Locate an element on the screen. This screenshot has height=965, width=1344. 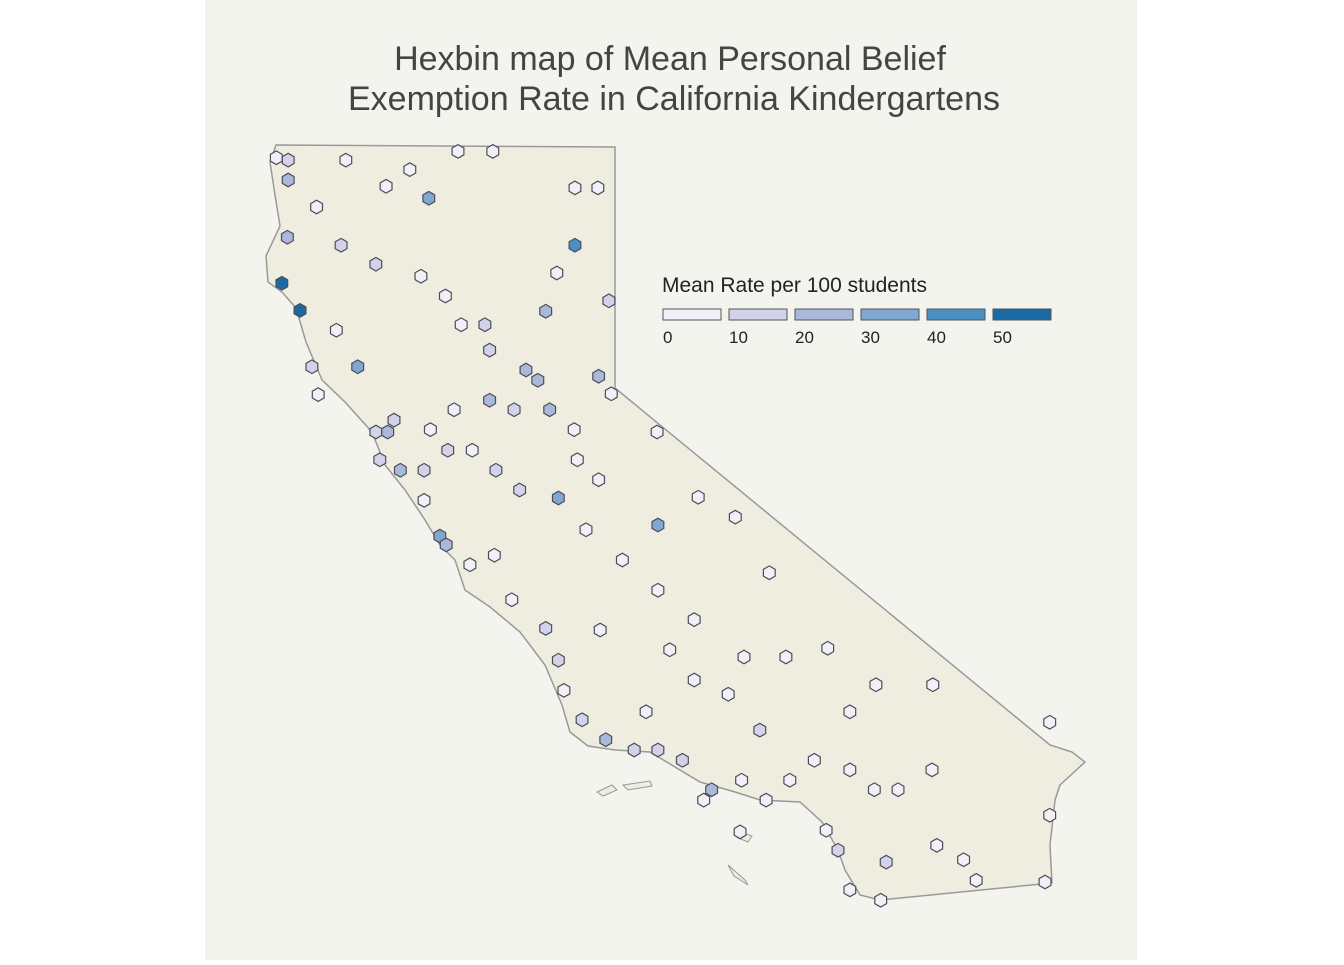
chart-title: Hexbin map of Mean Personal Belief is located at coordinates (670, 59).